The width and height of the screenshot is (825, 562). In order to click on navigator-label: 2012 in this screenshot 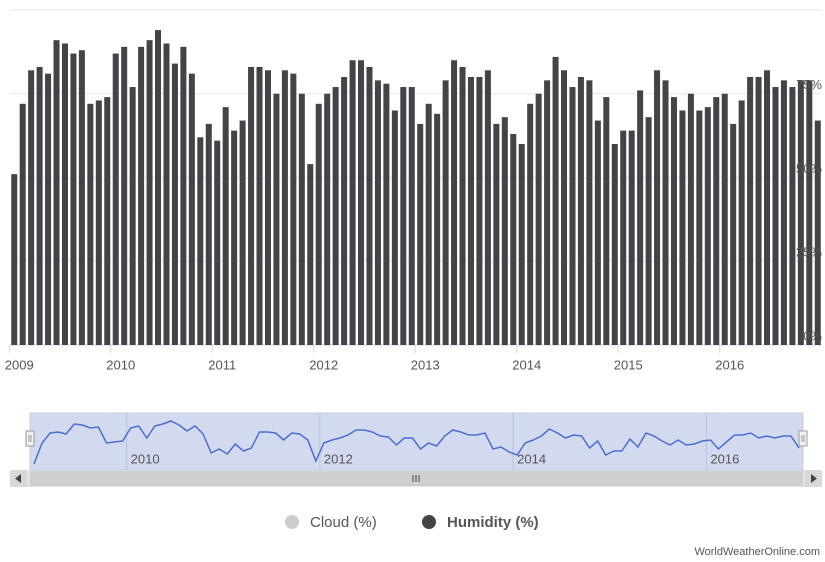, I will do `click(338, 458)`.